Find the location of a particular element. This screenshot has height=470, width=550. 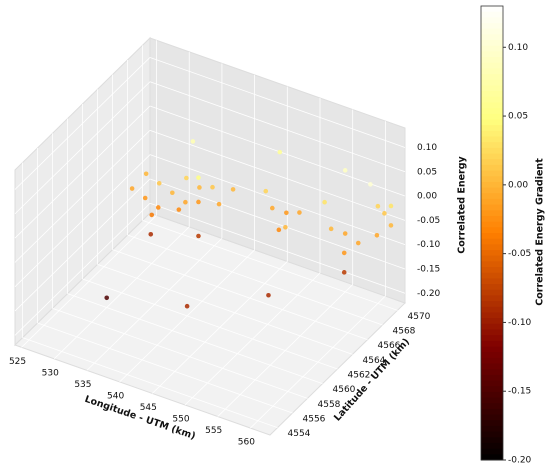

x-tick-label: 550 is located at coordinates (180, 420).